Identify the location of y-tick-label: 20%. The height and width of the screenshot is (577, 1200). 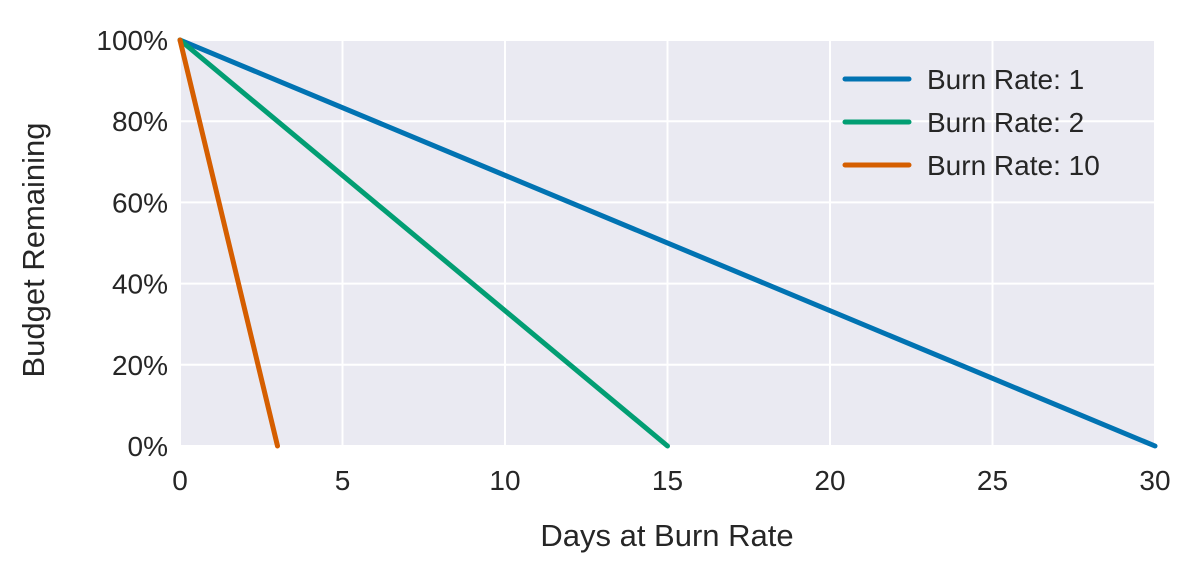
(140, 365).